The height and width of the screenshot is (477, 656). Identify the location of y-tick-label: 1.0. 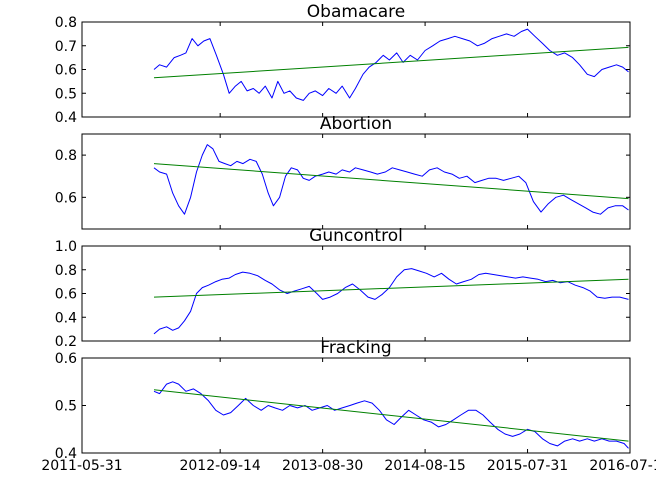
(66, 247).